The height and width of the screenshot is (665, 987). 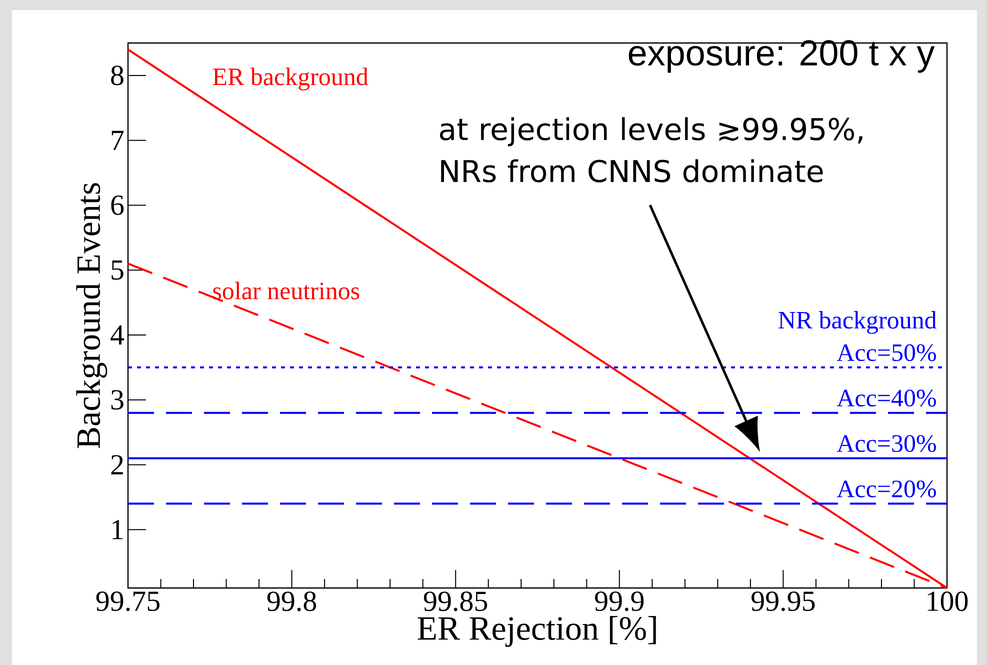 What do you see at coordinates (291, 602) in the screenshot?
I see `x-tick-label: 99.8` at bounding box center [291, 602].